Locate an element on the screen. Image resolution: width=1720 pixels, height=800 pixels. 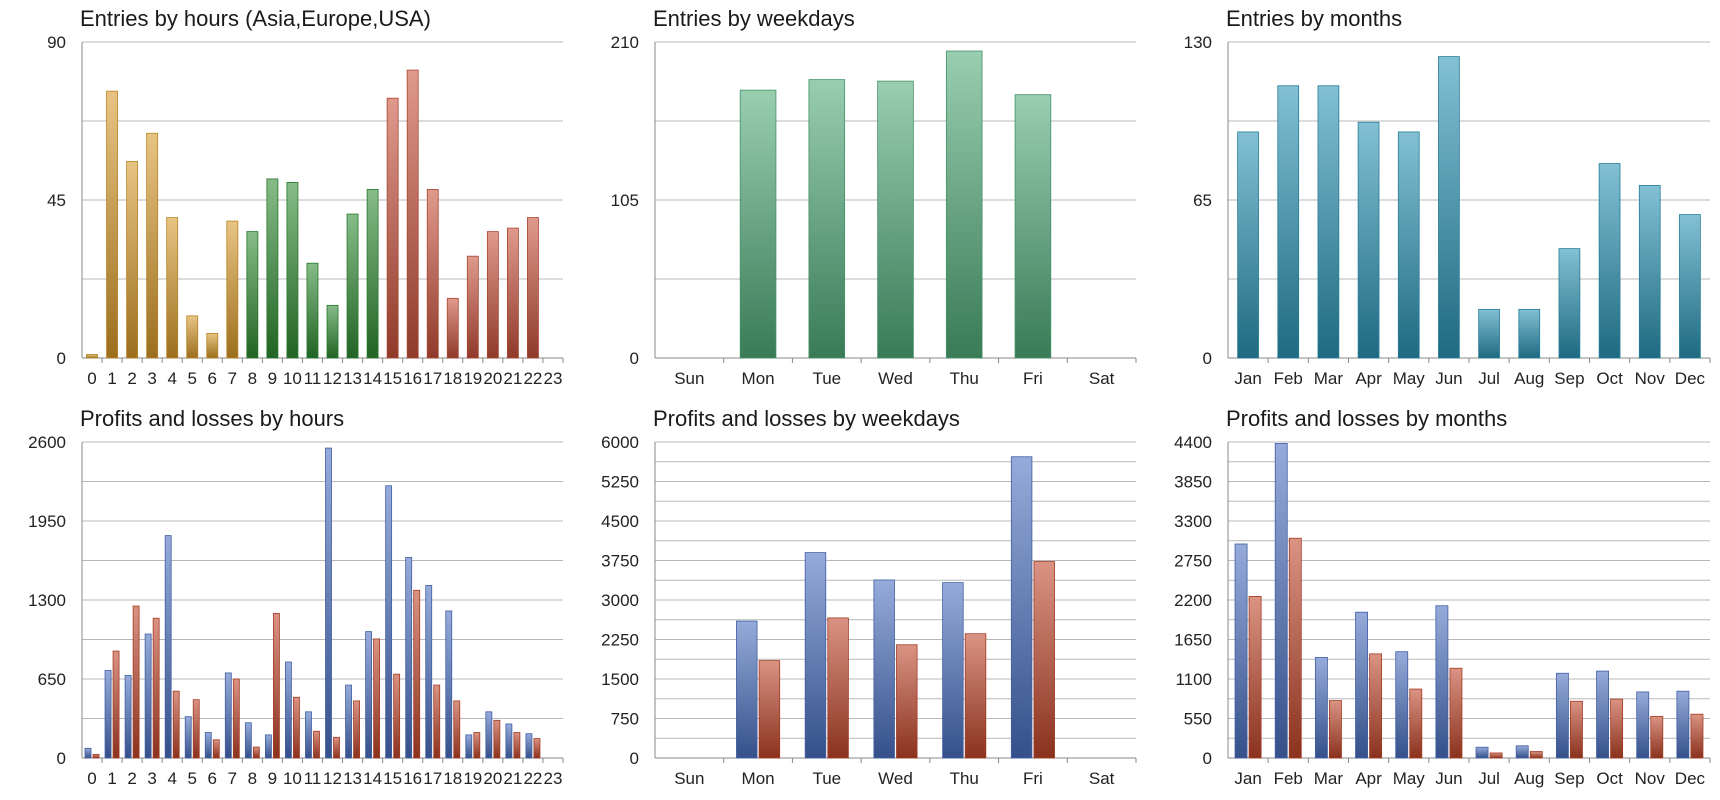
x-tick-label: Sep is located at coordinates (1569, 778).